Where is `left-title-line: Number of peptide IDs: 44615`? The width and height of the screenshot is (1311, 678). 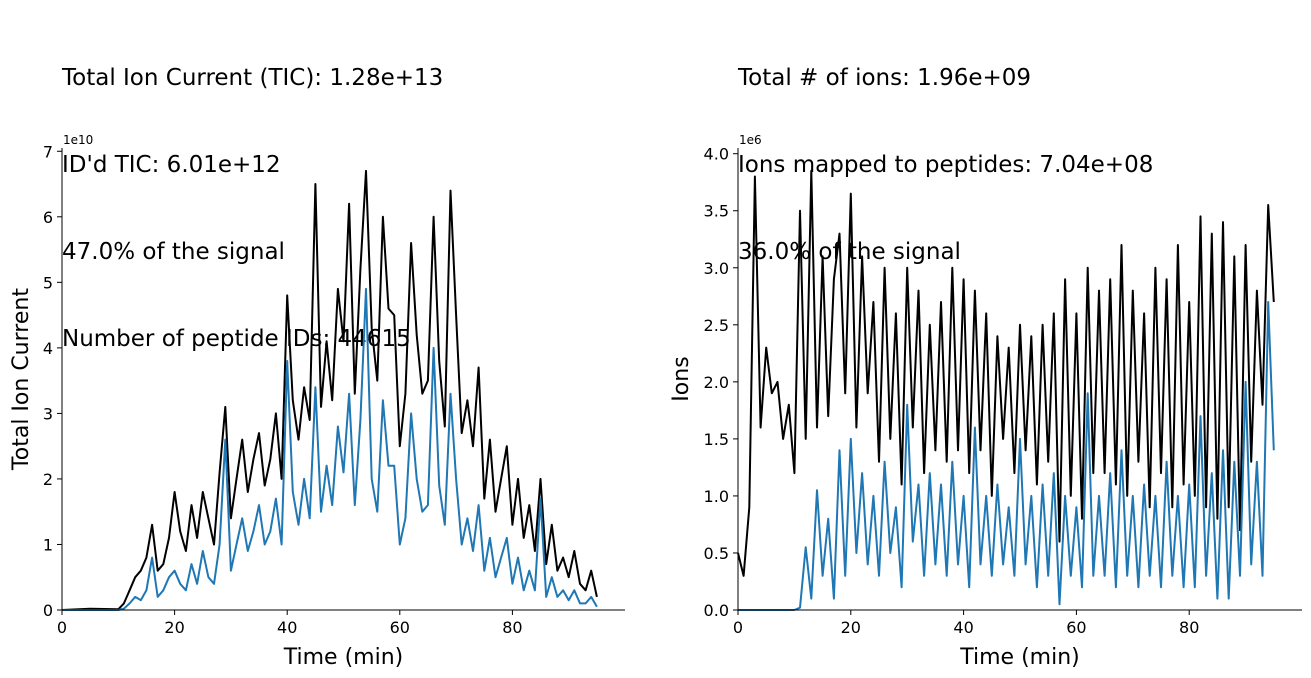
left-title-line: Number of peptide IDs: 44615 is located at coordinates (236, 339).